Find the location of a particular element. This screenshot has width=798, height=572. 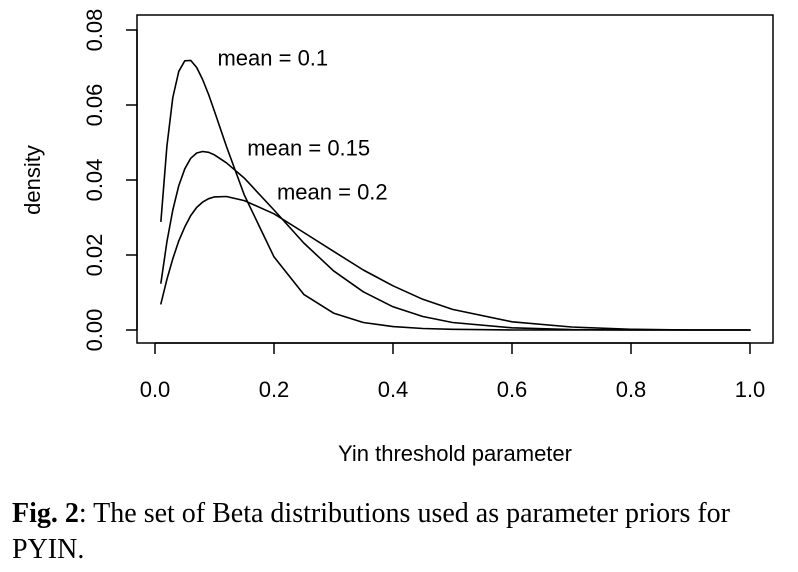

y-axis-label: density is located at coordinates (32, 180).